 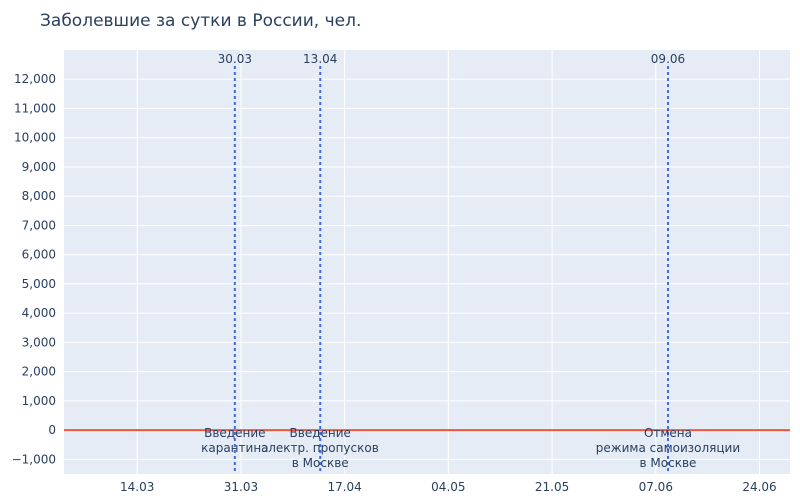 What do you see at coordinates (552, 487) in the screenshot?
I see `x-tick-label: 21.05` at bounding box center [552, 487].